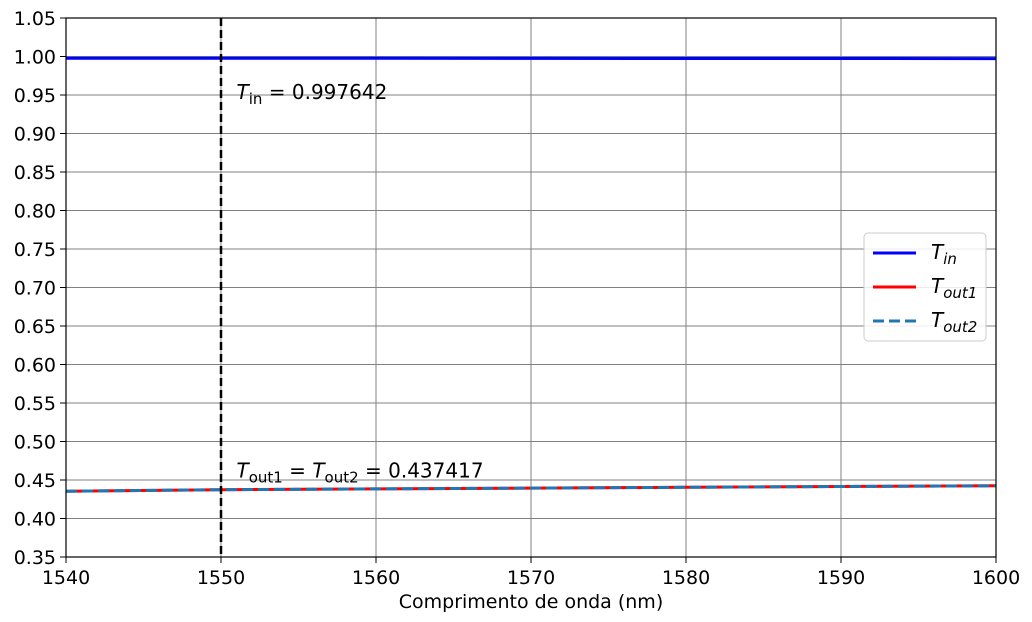  I want to click on y-tick-label: 0.40, so click(35, 520).